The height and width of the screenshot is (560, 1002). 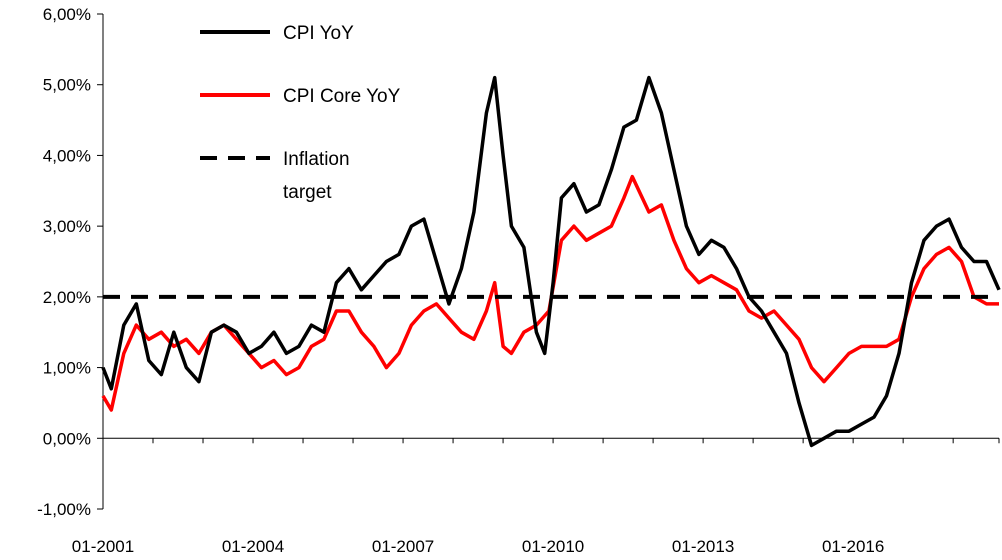 I want to click on legend-label: Inflation, so click(x=316, y=159).